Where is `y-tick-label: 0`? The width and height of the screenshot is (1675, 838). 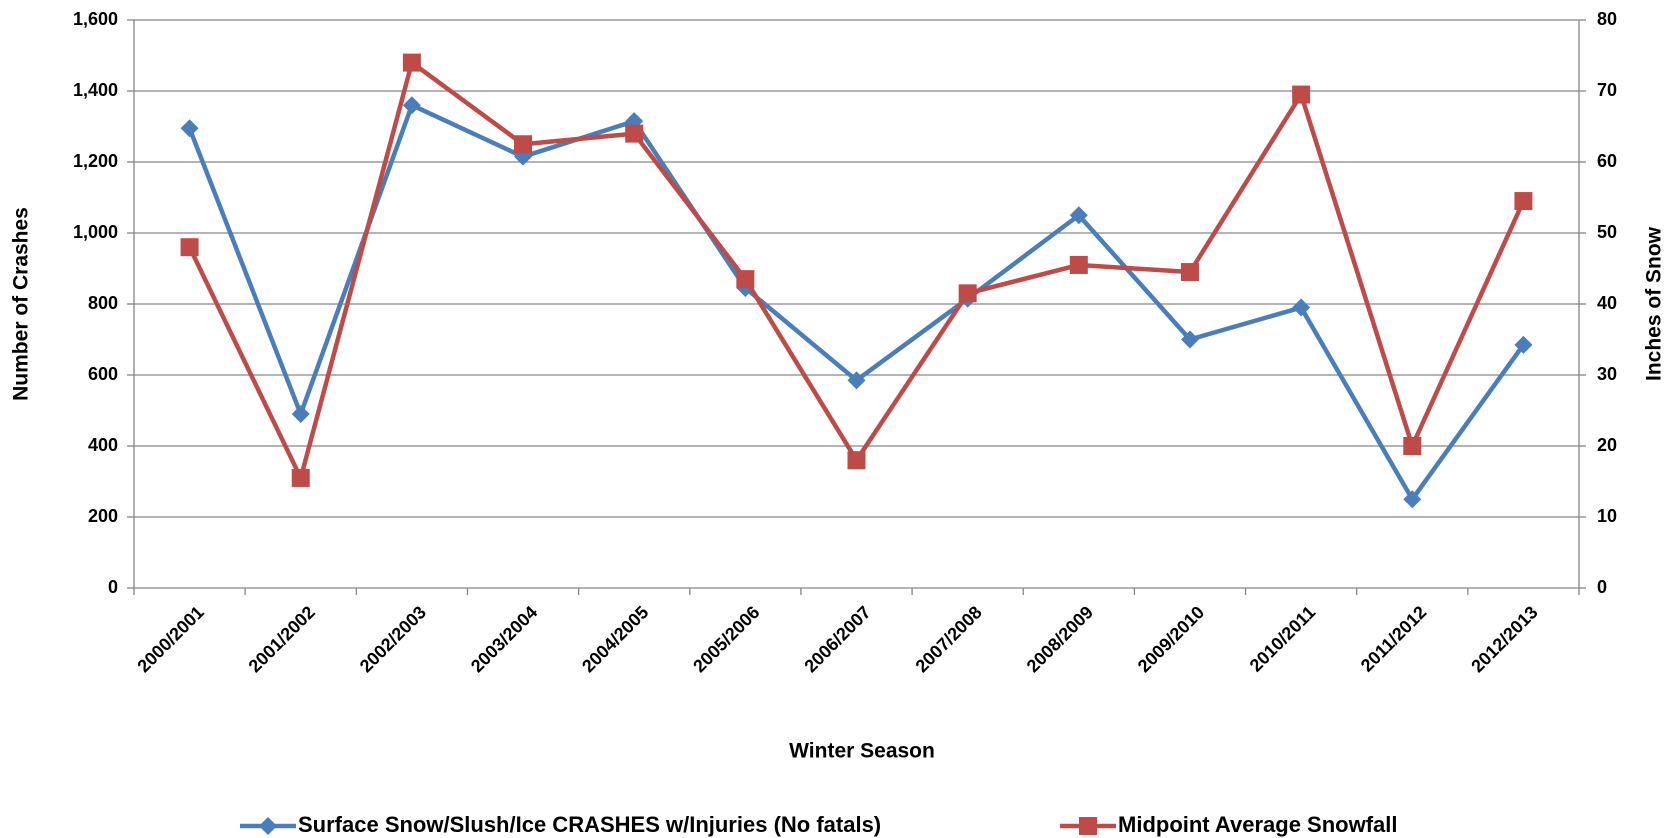 y-tick-label: 0 is located at coordinates (113, 587).